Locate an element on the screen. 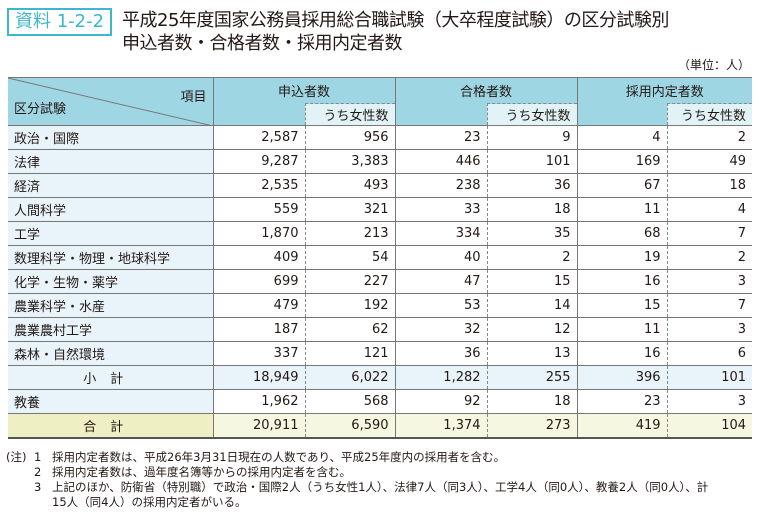 This screenshot has height=516, width=760. cell-value: 33 is located at coordinates (441, 209).